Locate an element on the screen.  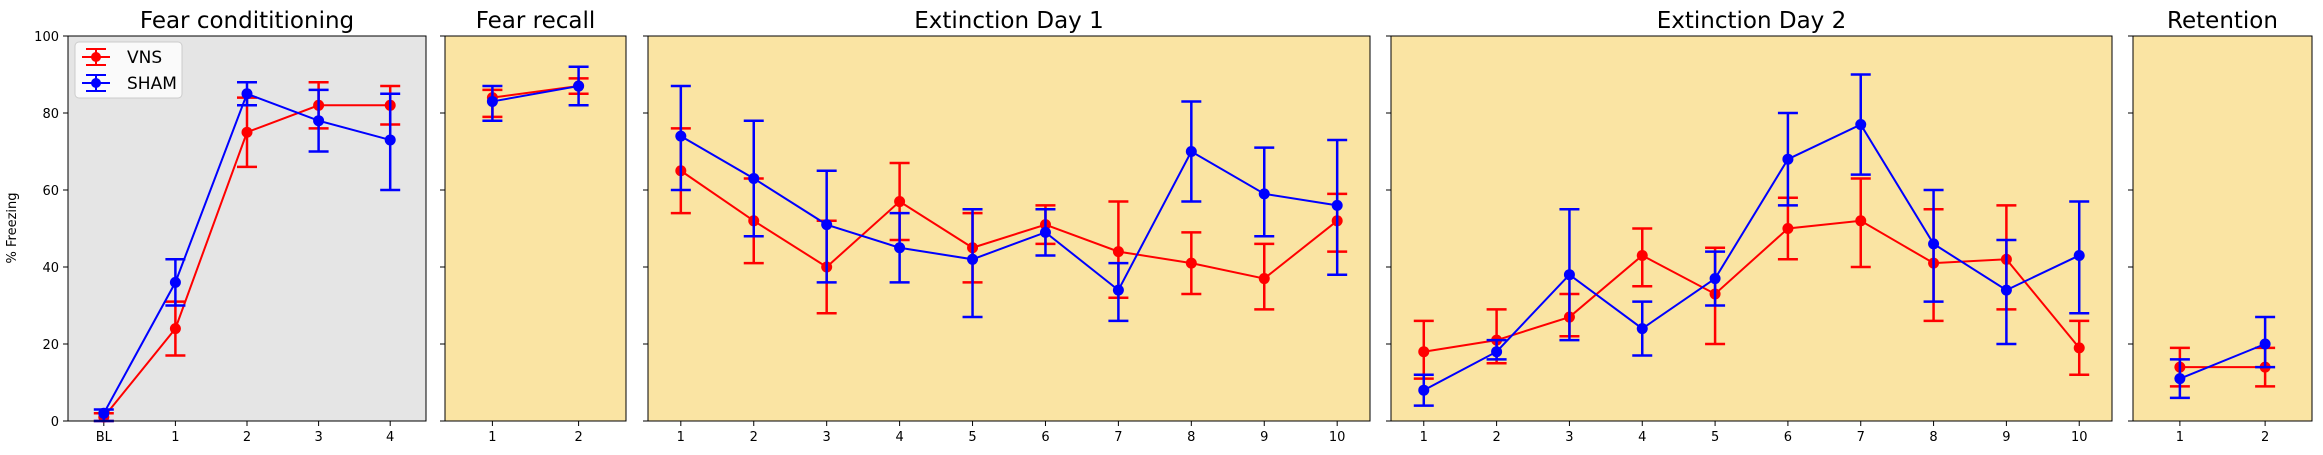
panel-title: Fear condititioning is located at coordinates (247, 21).